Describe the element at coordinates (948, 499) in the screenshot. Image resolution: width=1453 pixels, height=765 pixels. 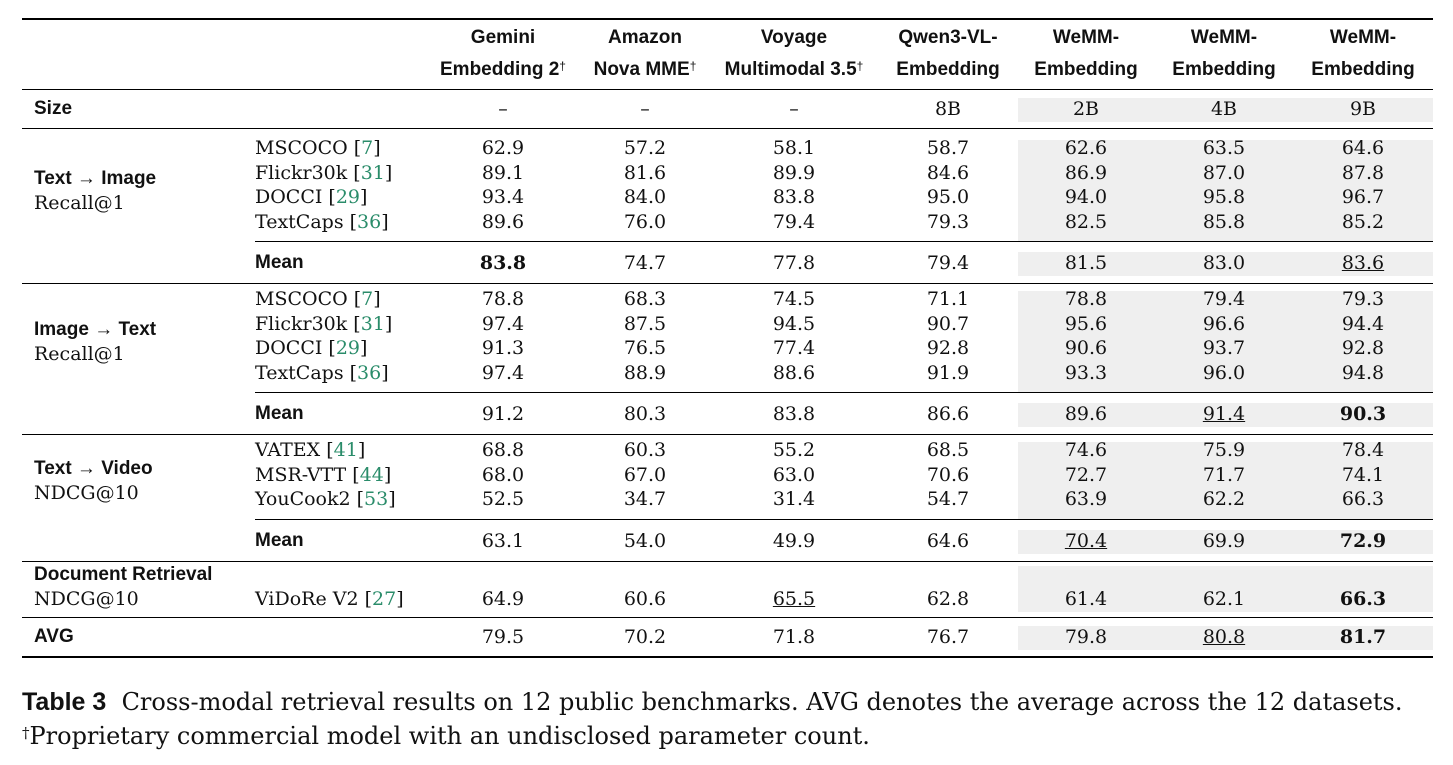
I see `table-cell: 54.7` at that location.